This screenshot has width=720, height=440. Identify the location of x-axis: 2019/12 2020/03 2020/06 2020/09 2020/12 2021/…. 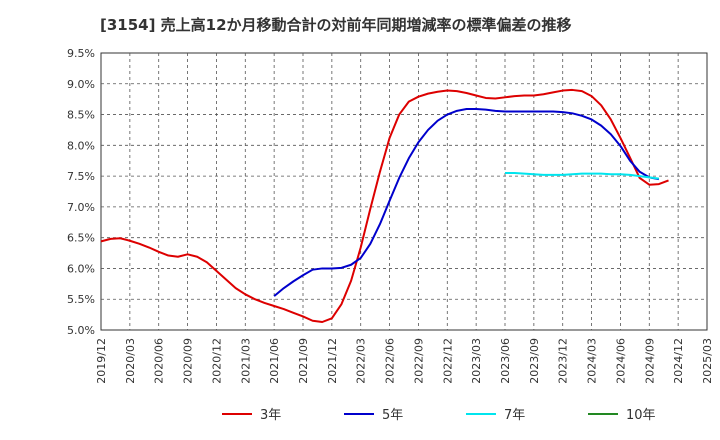
(404, 361).